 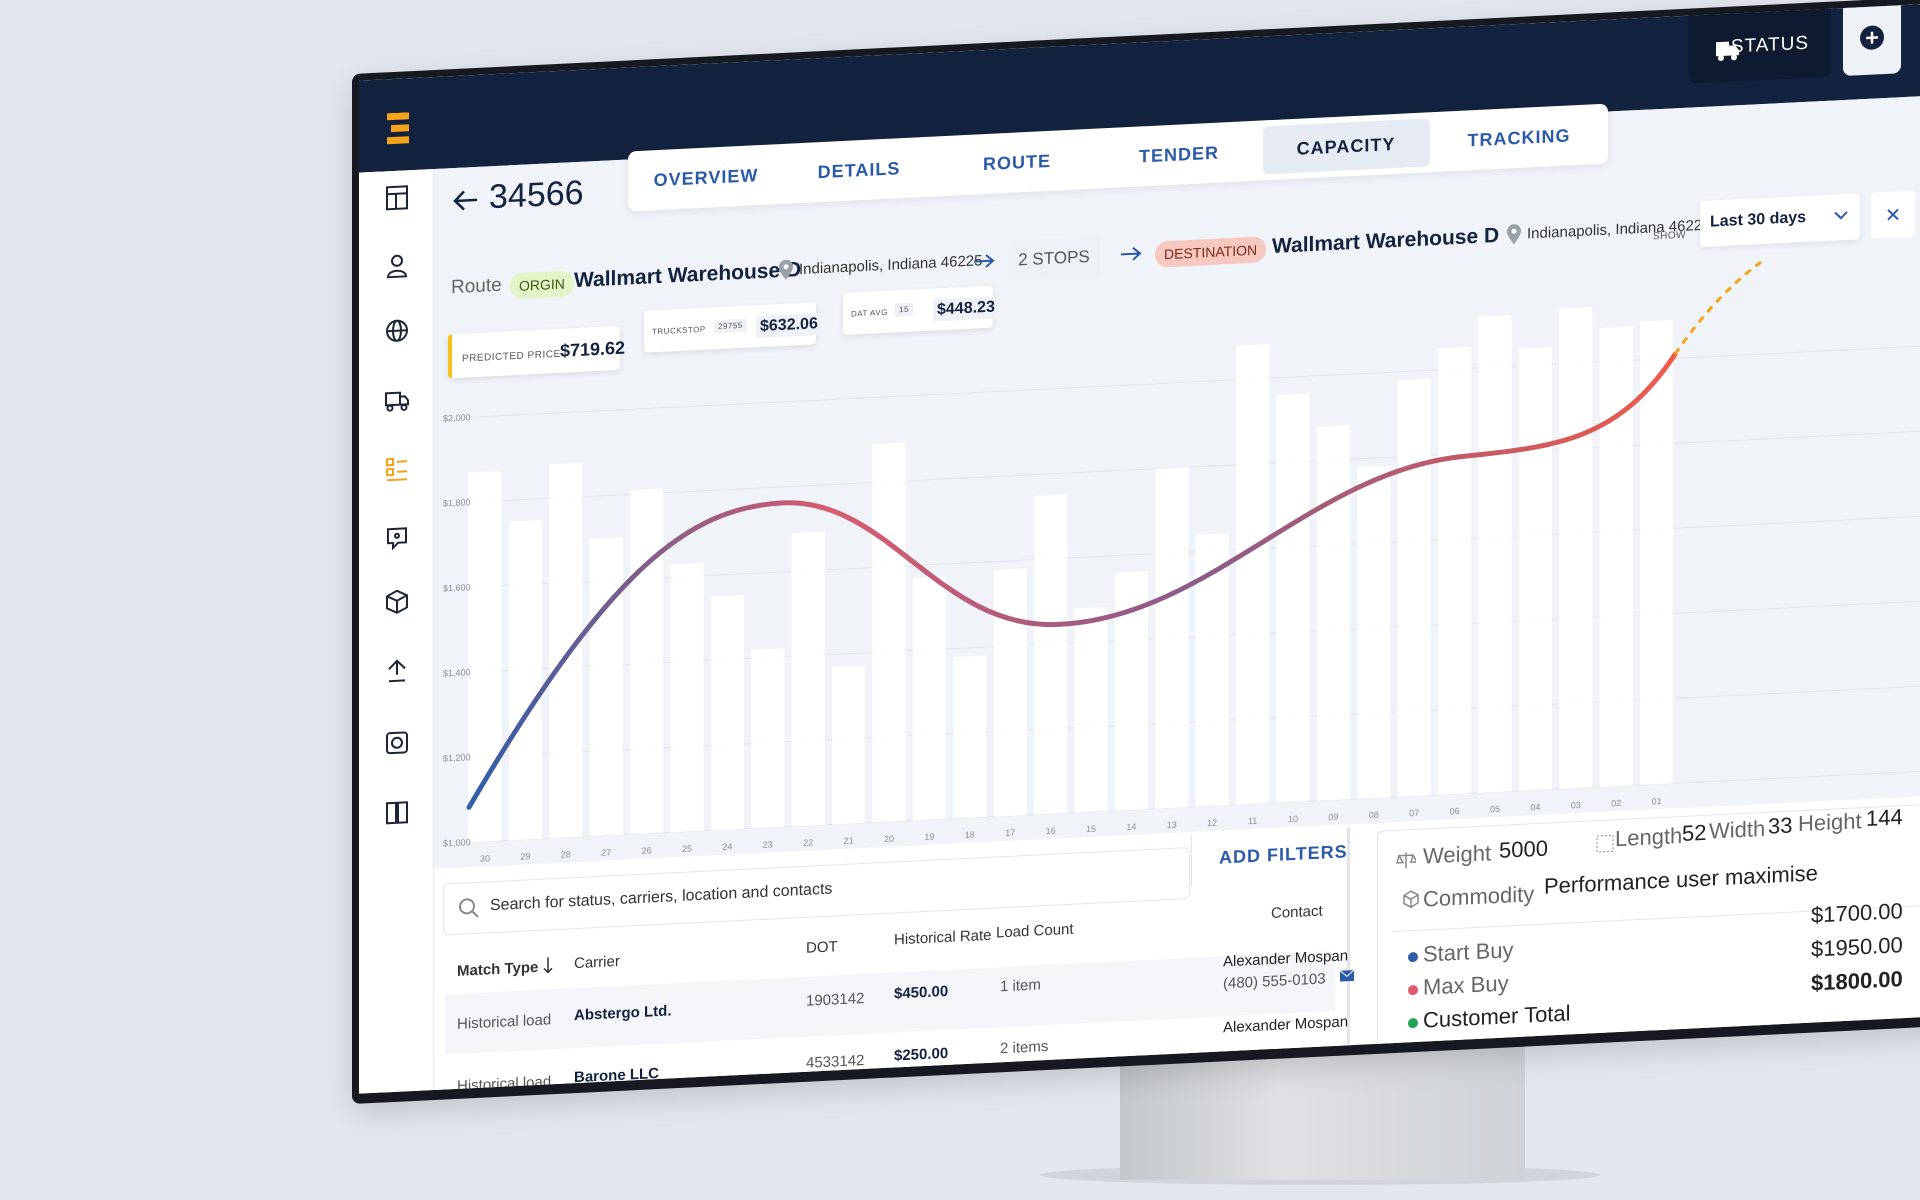 I want to click on close-icon, so click(x=1893, y=214).